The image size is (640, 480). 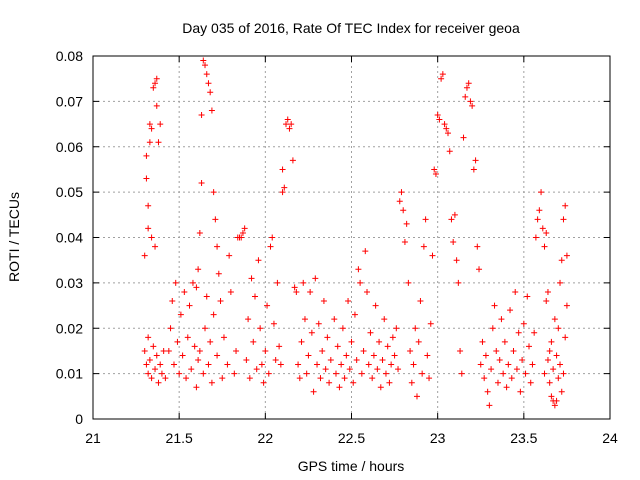 What do you see at coordinates (351, 466) in the screenshot?
I see `x-axis-label: GPS time / hours` at bounding box center [351, 466].